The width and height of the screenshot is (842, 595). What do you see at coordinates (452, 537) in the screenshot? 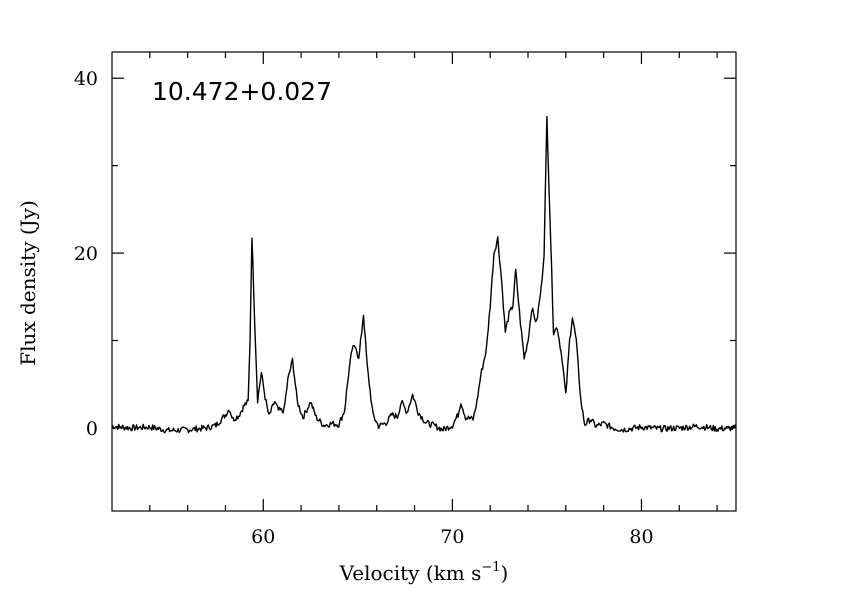
I see `x-tick-label: 70` at bounding box center [452, 537].